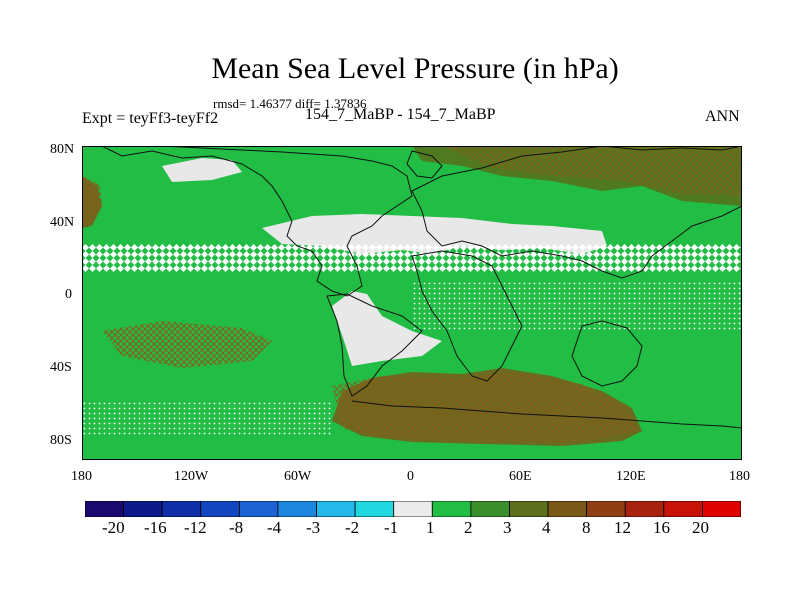  Describe the element at coordinates (195, 527) in the screenshot. I see `colorbar-label: -12` at that location.